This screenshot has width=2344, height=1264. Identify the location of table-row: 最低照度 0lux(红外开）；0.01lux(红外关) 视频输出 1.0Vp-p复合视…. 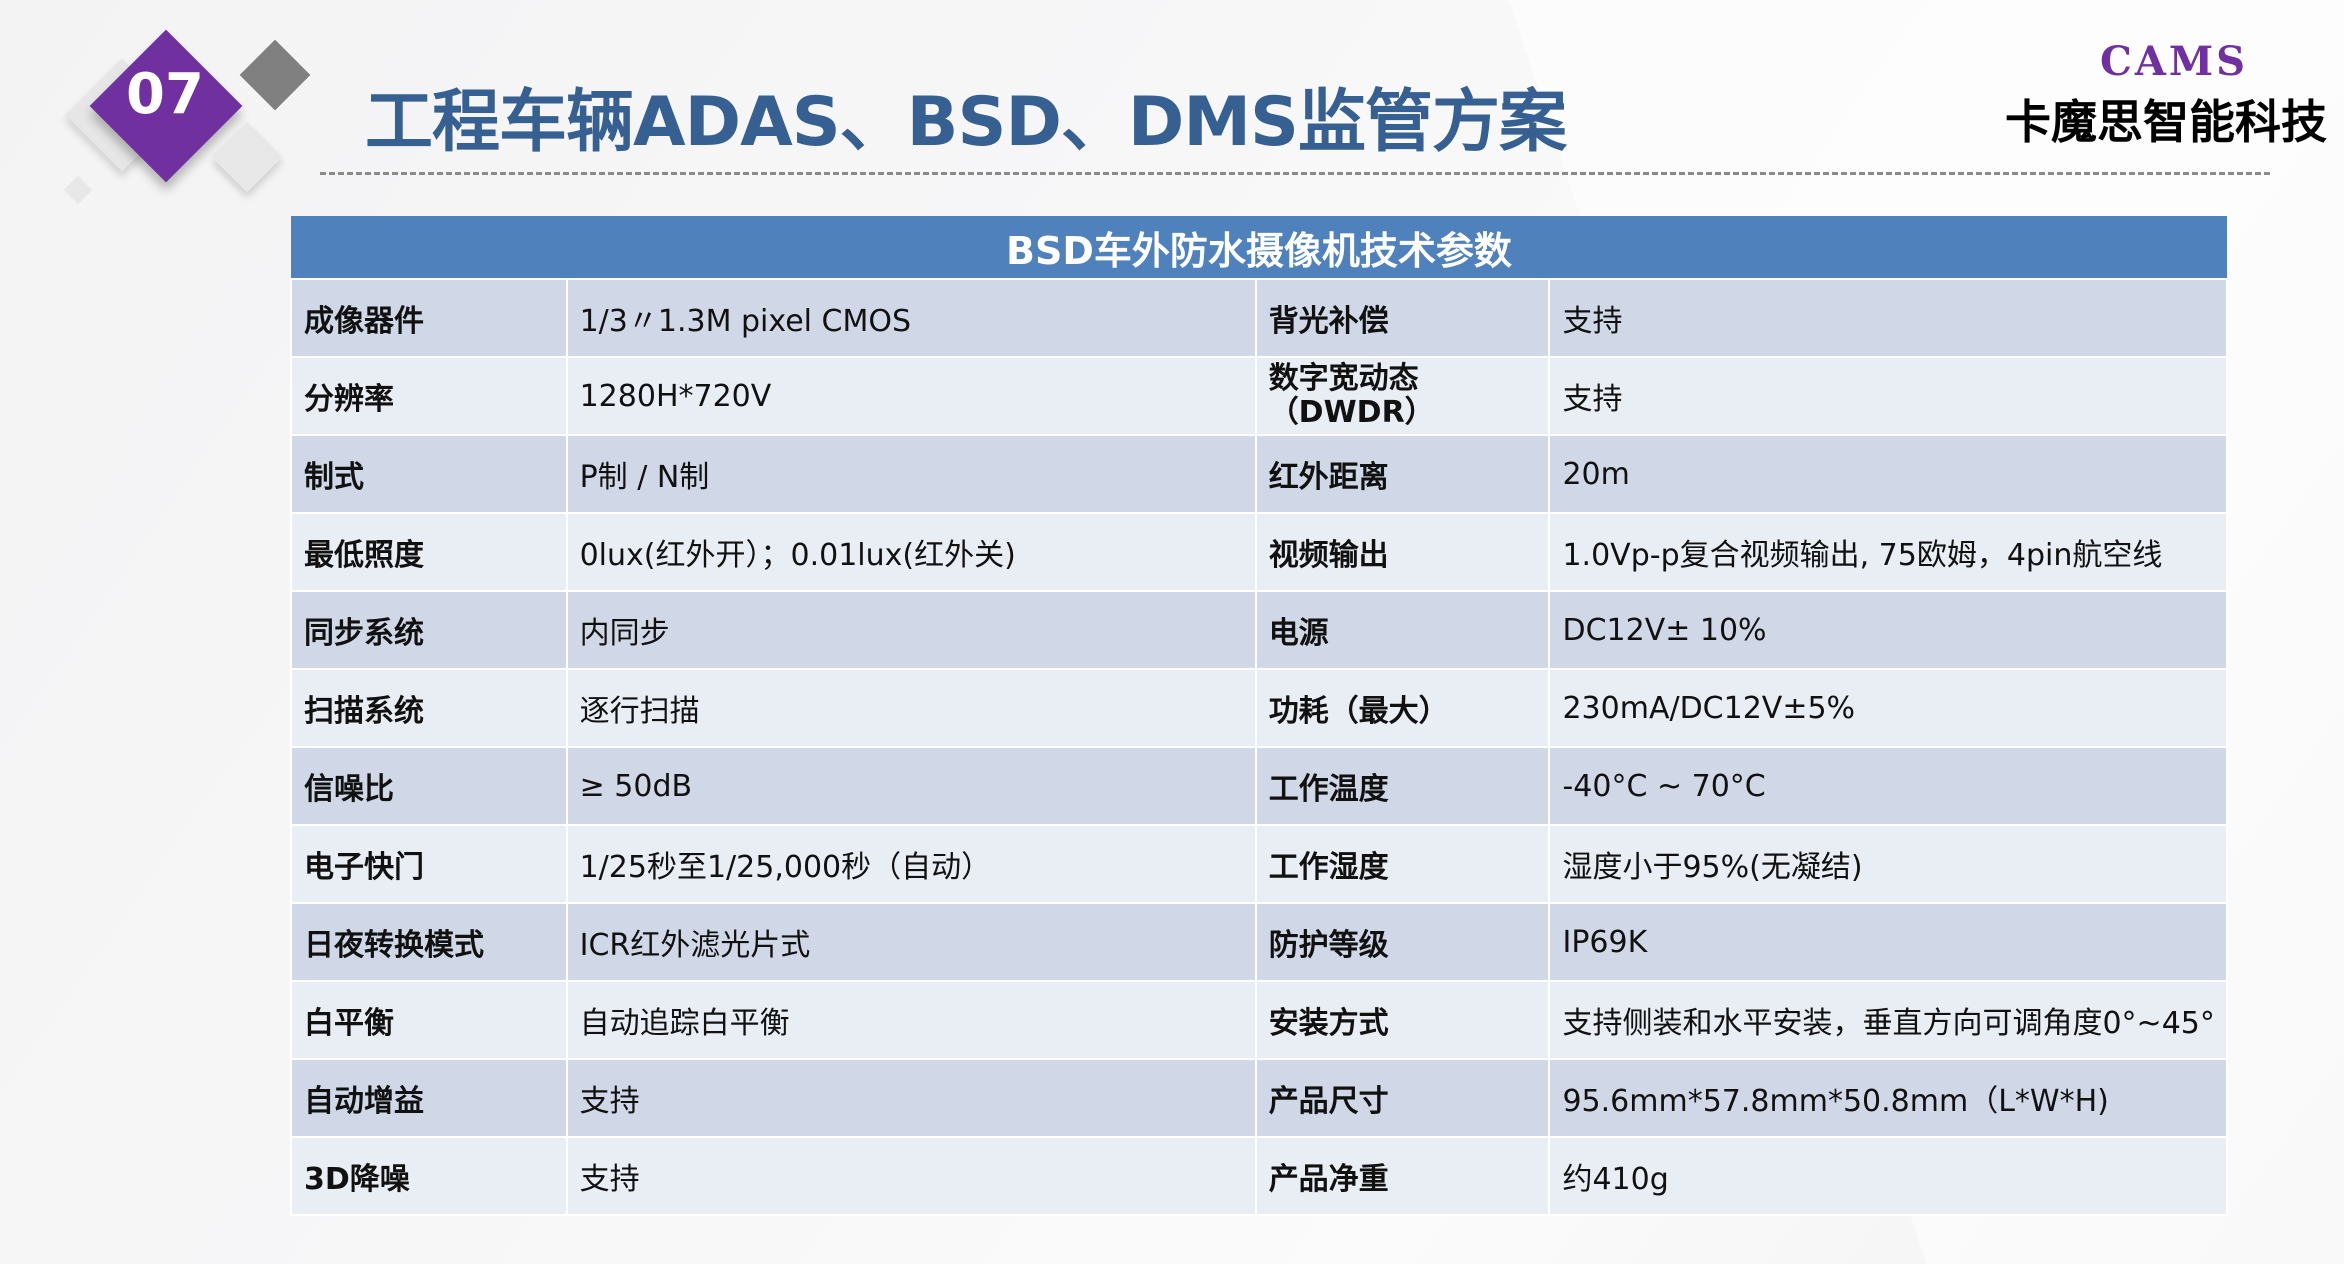
(1259, 552).